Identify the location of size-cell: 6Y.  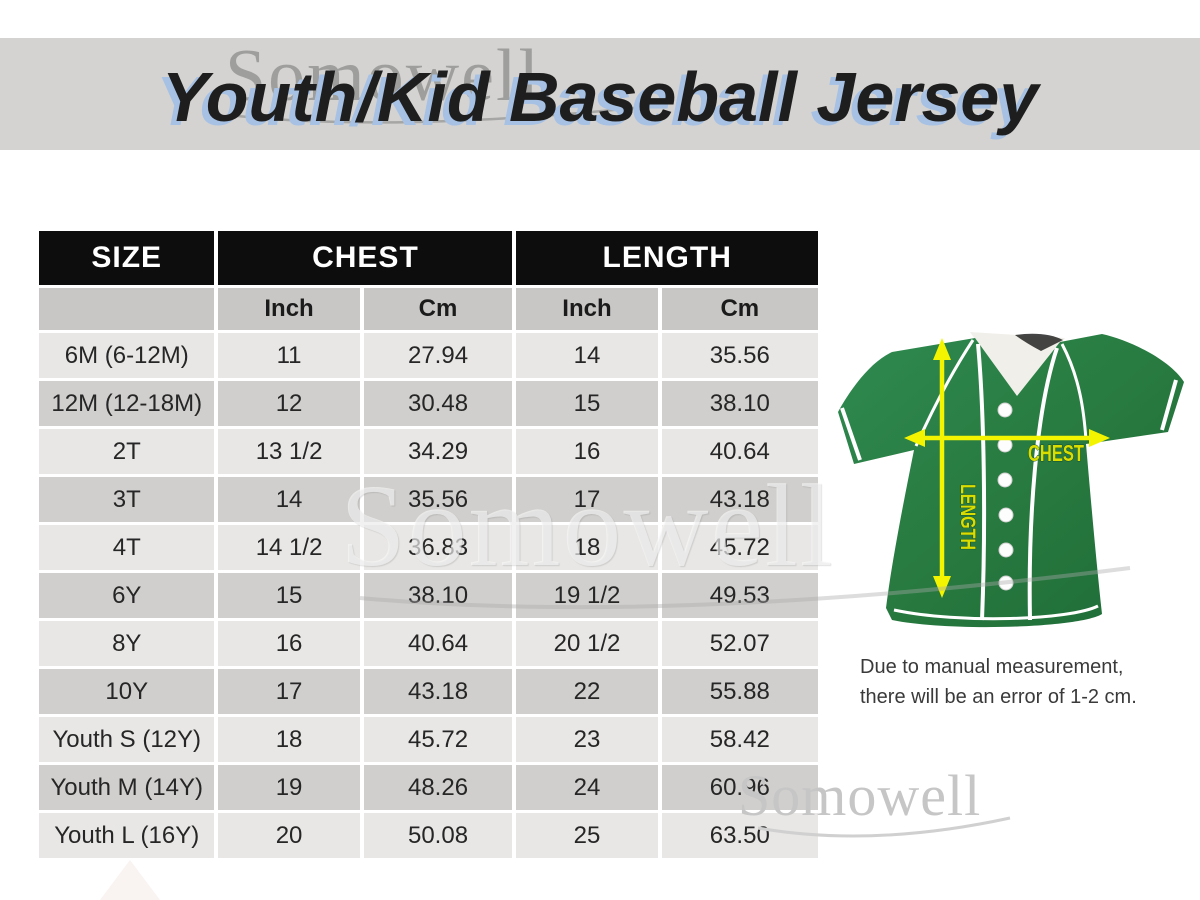
(127, 595).